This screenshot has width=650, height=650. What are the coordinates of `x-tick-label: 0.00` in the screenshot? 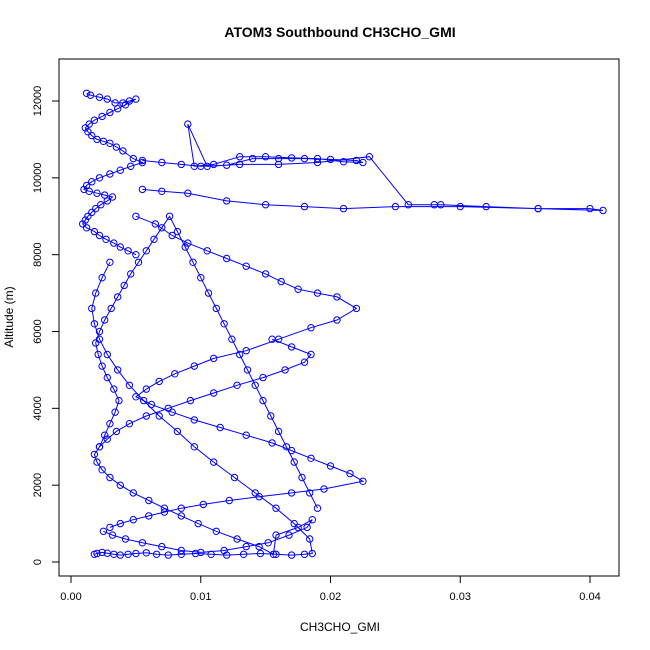 It's located at (70, 597).